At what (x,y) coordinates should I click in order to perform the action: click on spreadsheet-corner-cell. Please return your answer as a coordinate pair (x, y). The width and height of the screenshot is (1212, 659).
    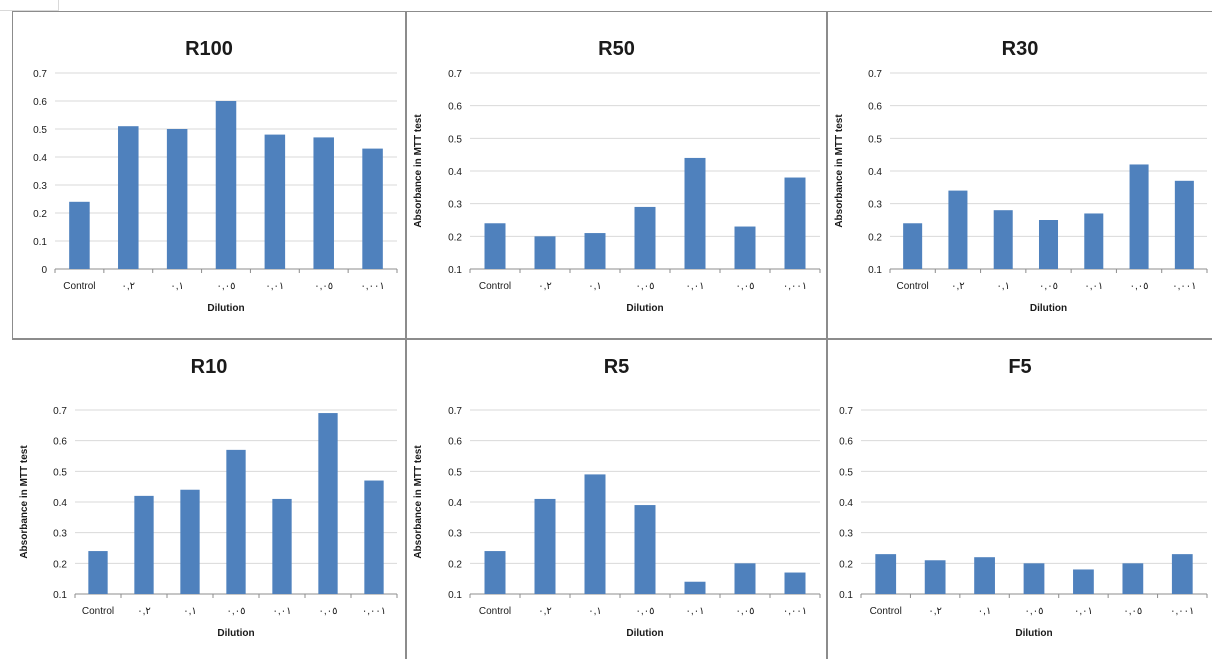
    Looking at the image, I should click on (29, 5).